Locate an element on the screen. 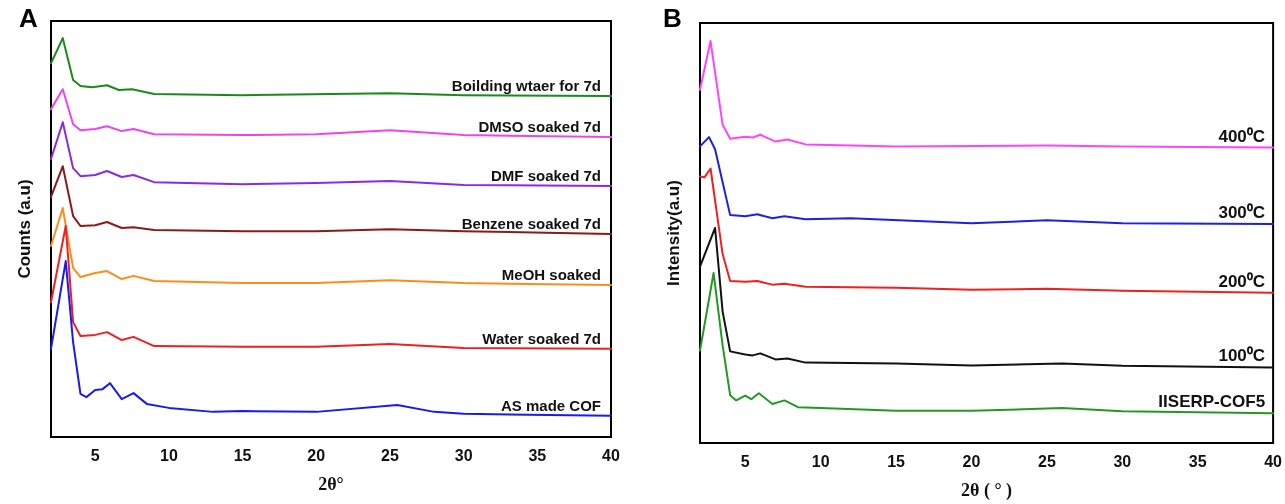  series-label: DMSO soaked 7d is located at coordinates (539, 127).